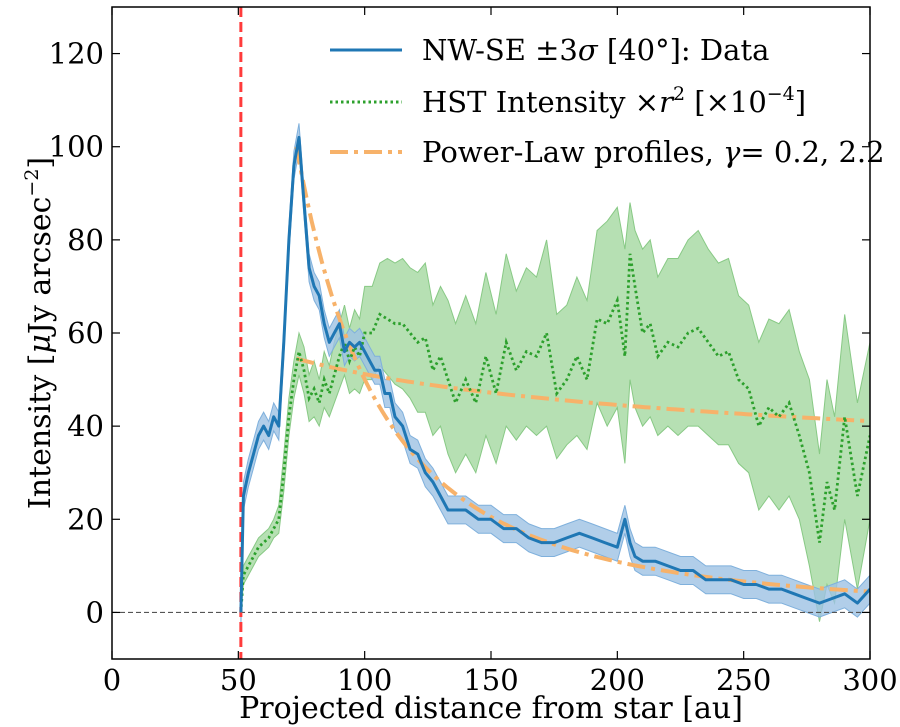  Describe the element at coordinates (85, 333) in the screenshot. I see `y-tick-label: 60` at that location.